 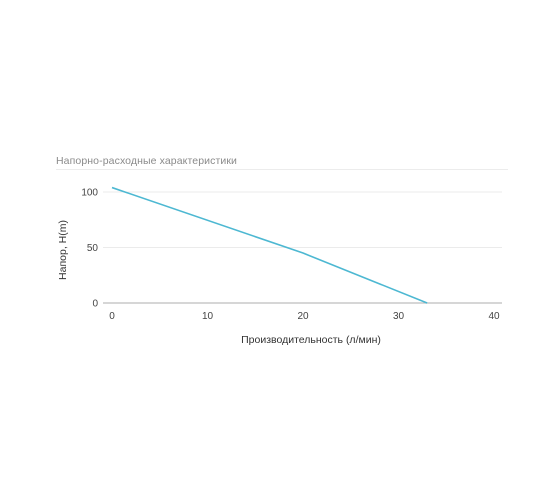 I want to click on x-tick-label: 40, so click(x=494, y=316).